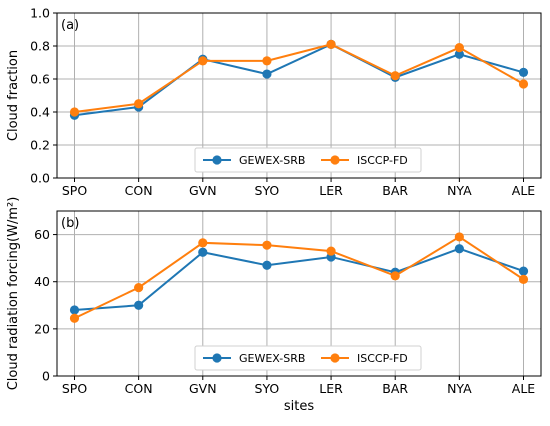 The height and width of the screenshot is (426, 550). Describe the element at coordinates (40, 112) in the screenshot. I see `y-tick-label: 0.4` at that location.